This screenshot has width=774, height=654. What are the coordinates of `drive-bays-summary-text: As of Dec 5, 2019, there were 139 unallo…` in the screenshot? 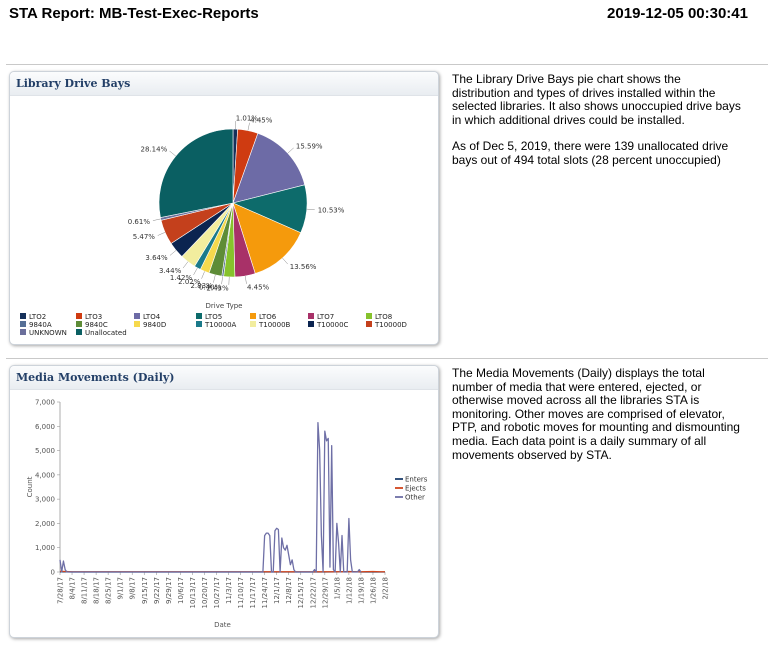 It's located at (590, 153).